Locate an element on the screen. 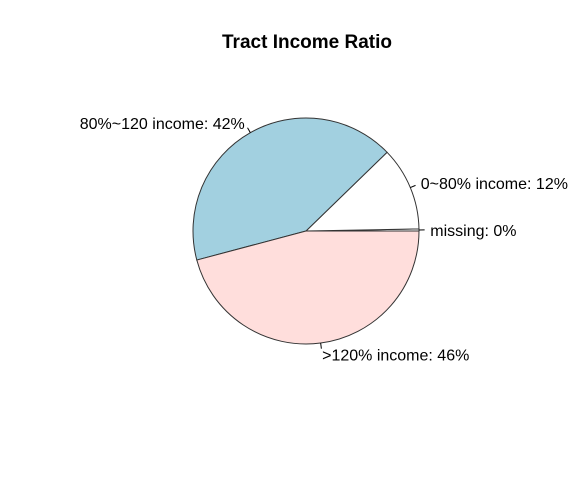 The width and height of the screenshot is (575, 482). label-tick-80-120-income is located at coordinates (249, 130).